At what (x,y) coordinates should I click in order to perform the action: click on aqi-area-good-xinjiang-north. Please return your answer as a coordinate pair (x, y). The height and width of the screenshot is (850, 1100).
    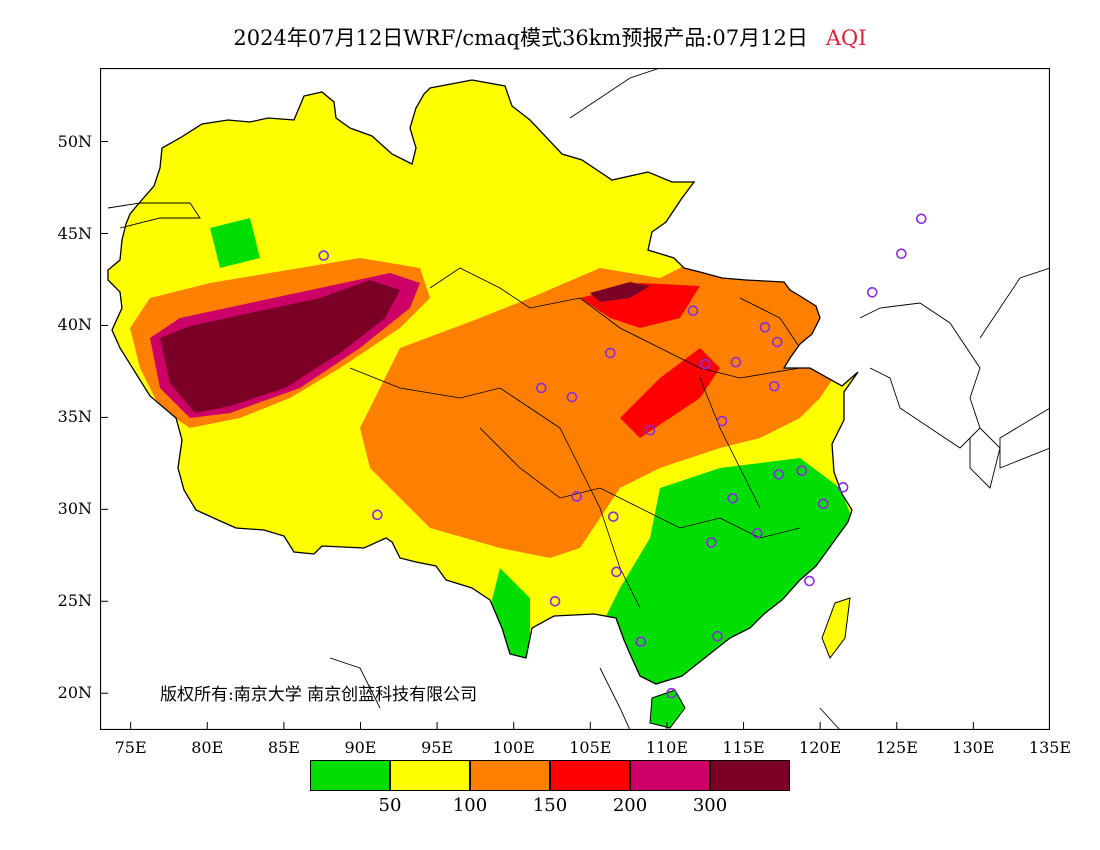
    Looking at the image, I should click on (235, 243).